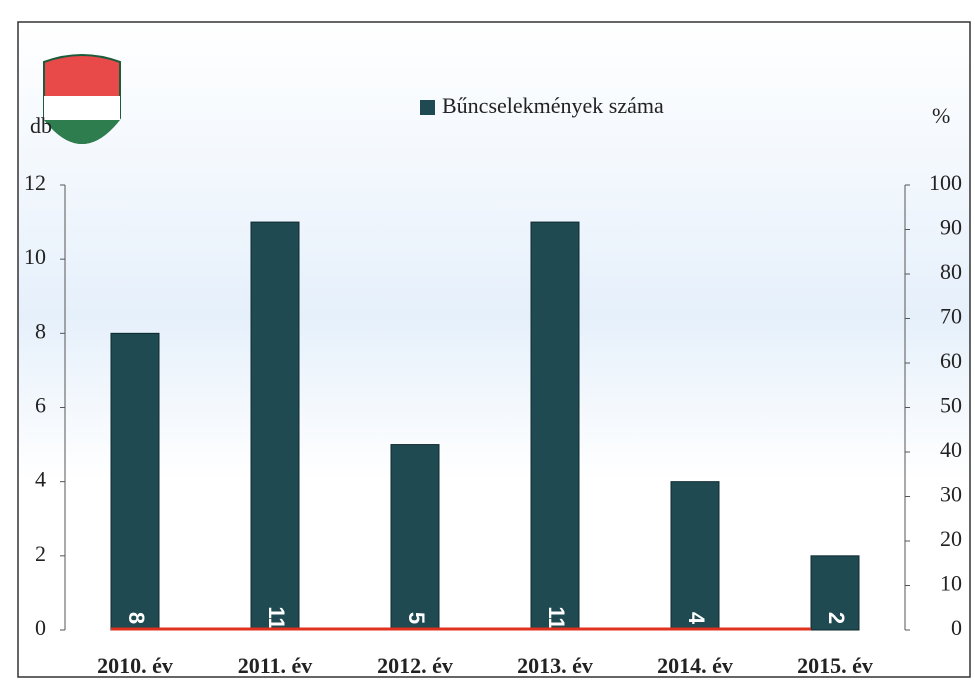  What do you see at coordinates (945, 182) in the screenshot?
I see `y2-tick-label: 100` at bounding box center [945, 182].